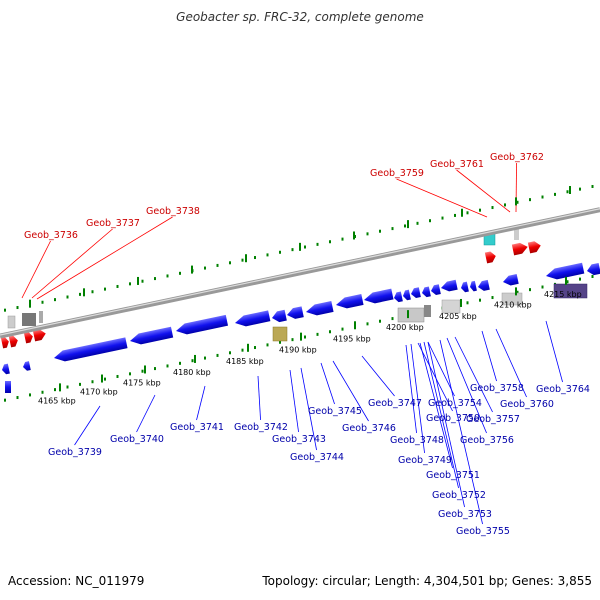  What do you see at coordinates (457, 164) in the screenshot?
I see `forward-gene-label: Geob_3761` at bounding box center [457, 164].